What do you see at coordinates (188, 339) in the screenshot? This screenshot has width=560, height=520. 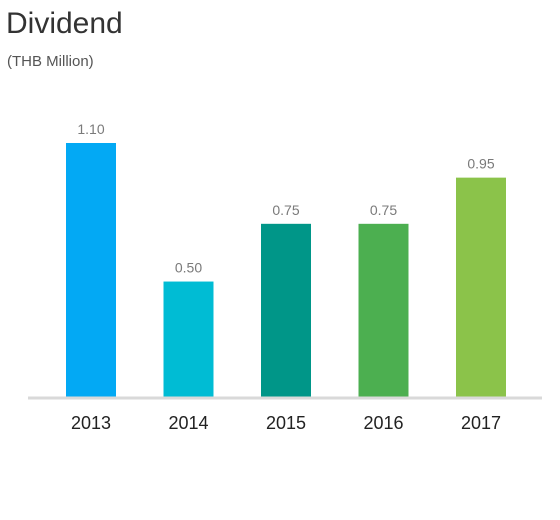 I see `bar-2014` at bounding box center [188, 339].